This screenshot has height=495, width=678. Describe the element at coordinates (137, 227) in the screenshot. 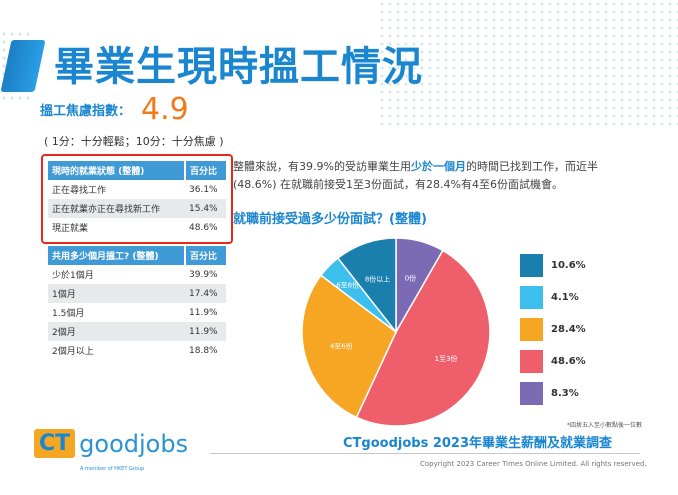

I see `table-row: 現正就業 48.6%` at that location.